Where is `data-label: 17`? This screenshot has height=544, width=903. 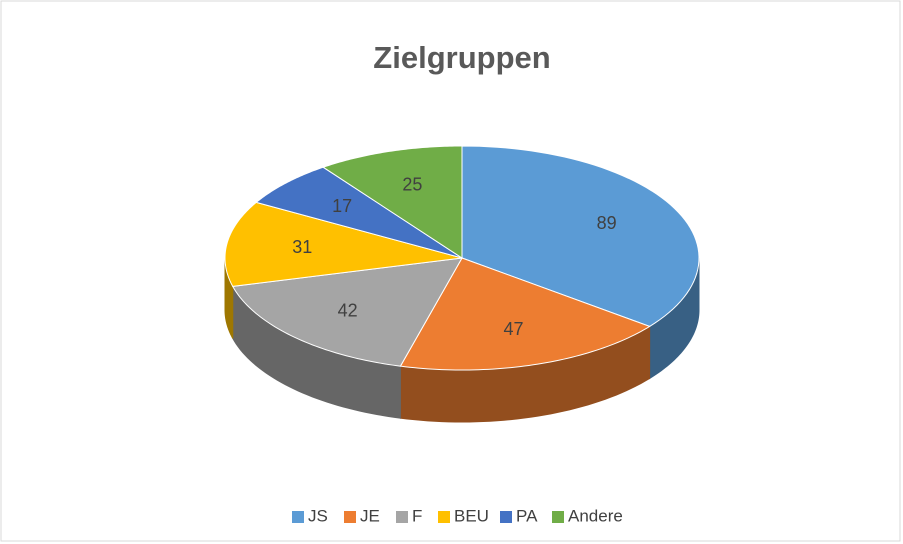
data-label: 17 is located at coordinates (342, 206).